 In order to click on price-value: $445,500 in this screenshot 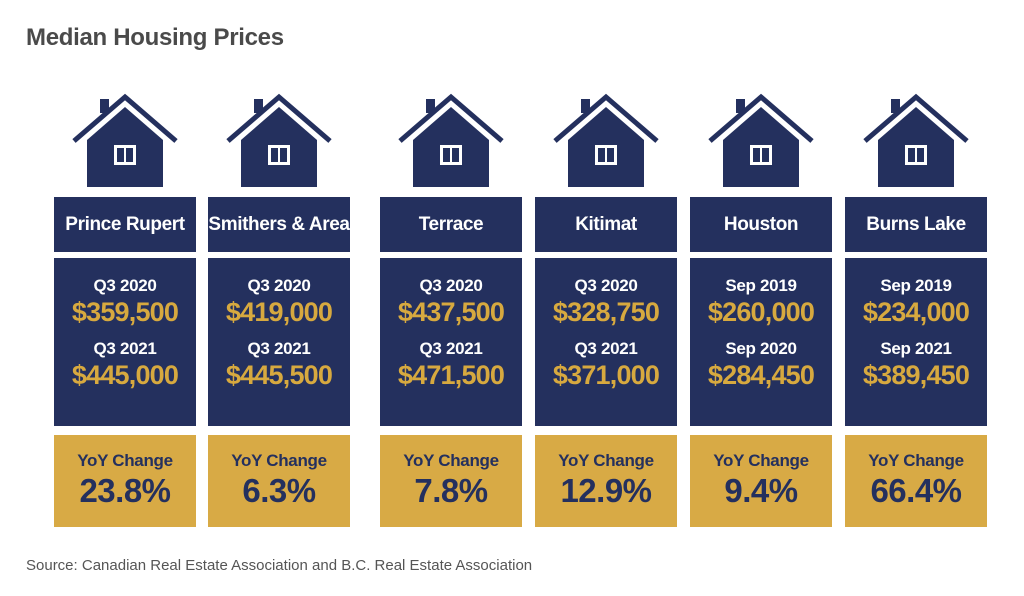, I will do `click(279, 375)`.